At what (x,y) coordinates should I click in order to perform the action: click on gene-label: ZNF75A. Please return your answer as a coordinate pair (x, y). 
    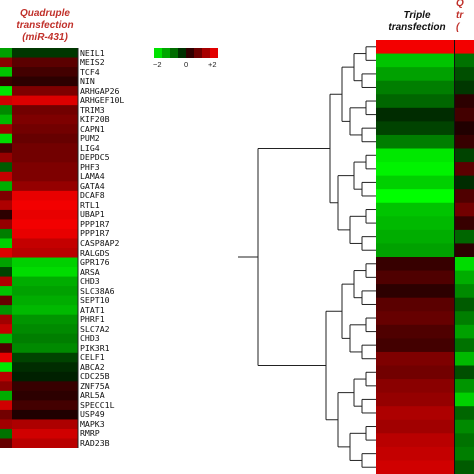
    Looking at the image, I should click on (95, 385).